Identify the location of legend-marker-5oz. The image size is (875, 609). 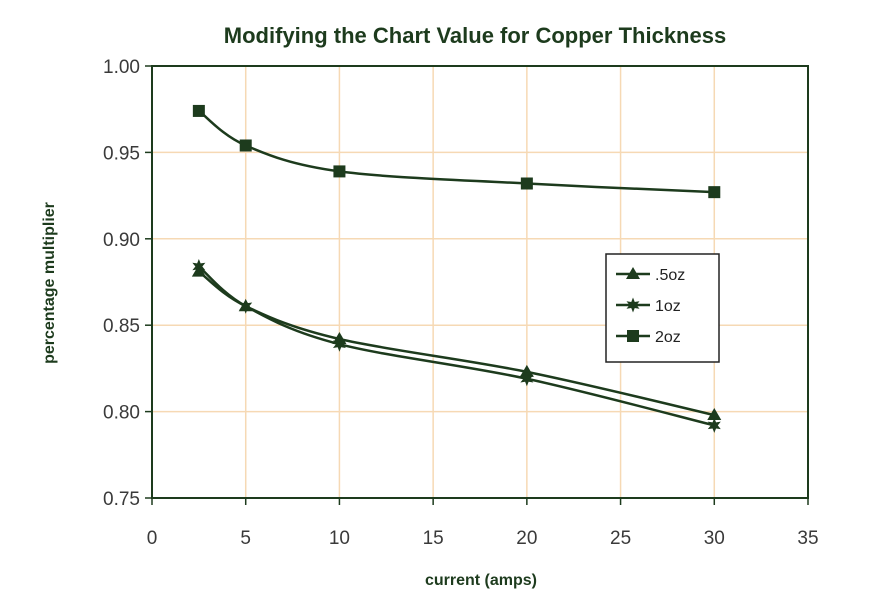
(633, 273).